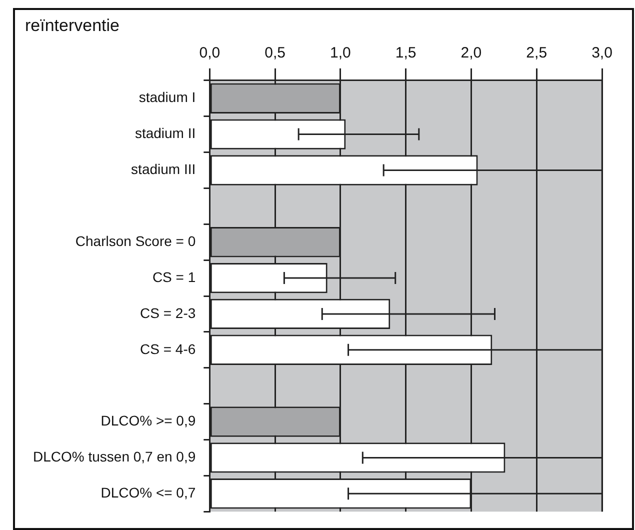  I want to click on y-tick-label: Charlson Score = 0, so click(135, 240).